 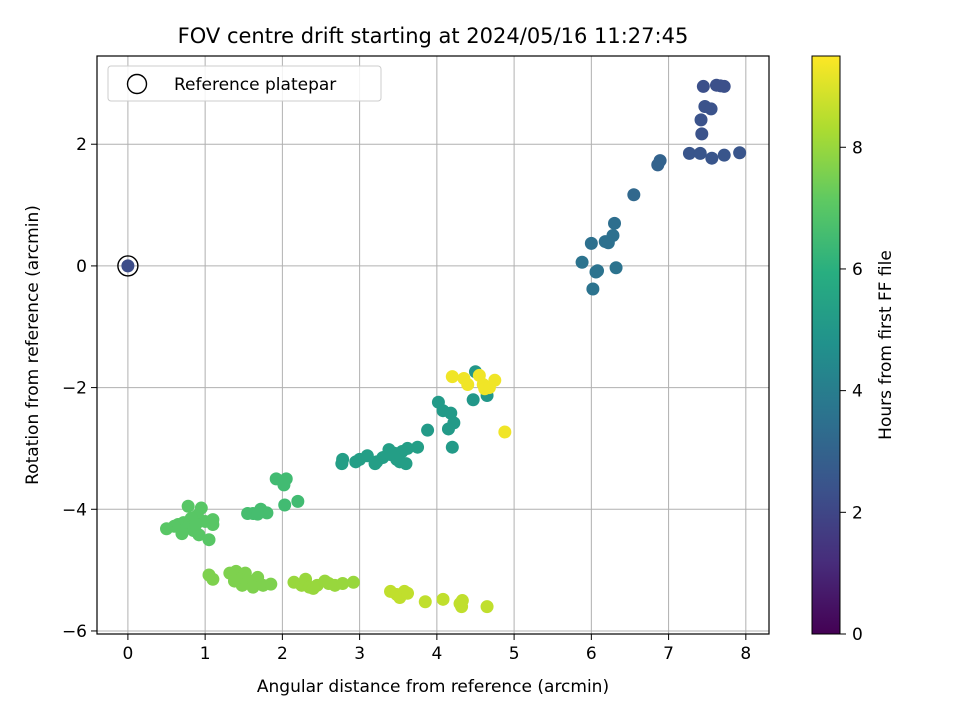 I want to click on colorbar-tick-label: 2, so click(x=857, y=513).